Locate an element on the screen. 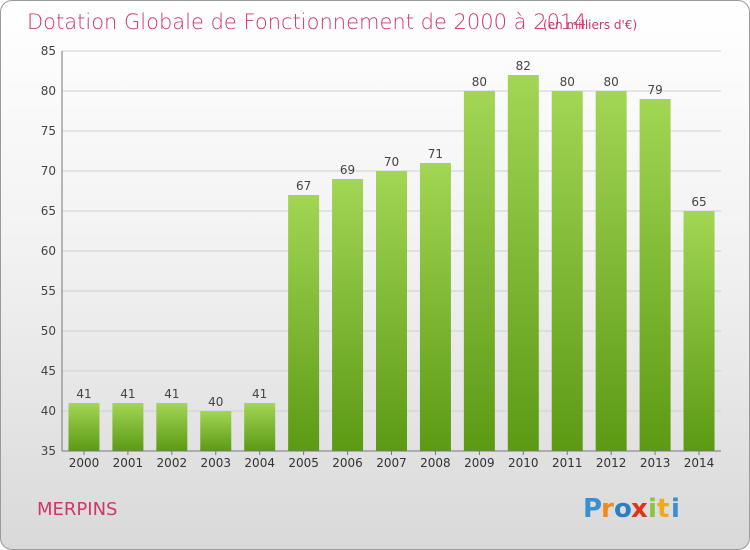 This screenshot has width=750, height=550. x-tick-label: 2005 is located at coordinates (303, 463).